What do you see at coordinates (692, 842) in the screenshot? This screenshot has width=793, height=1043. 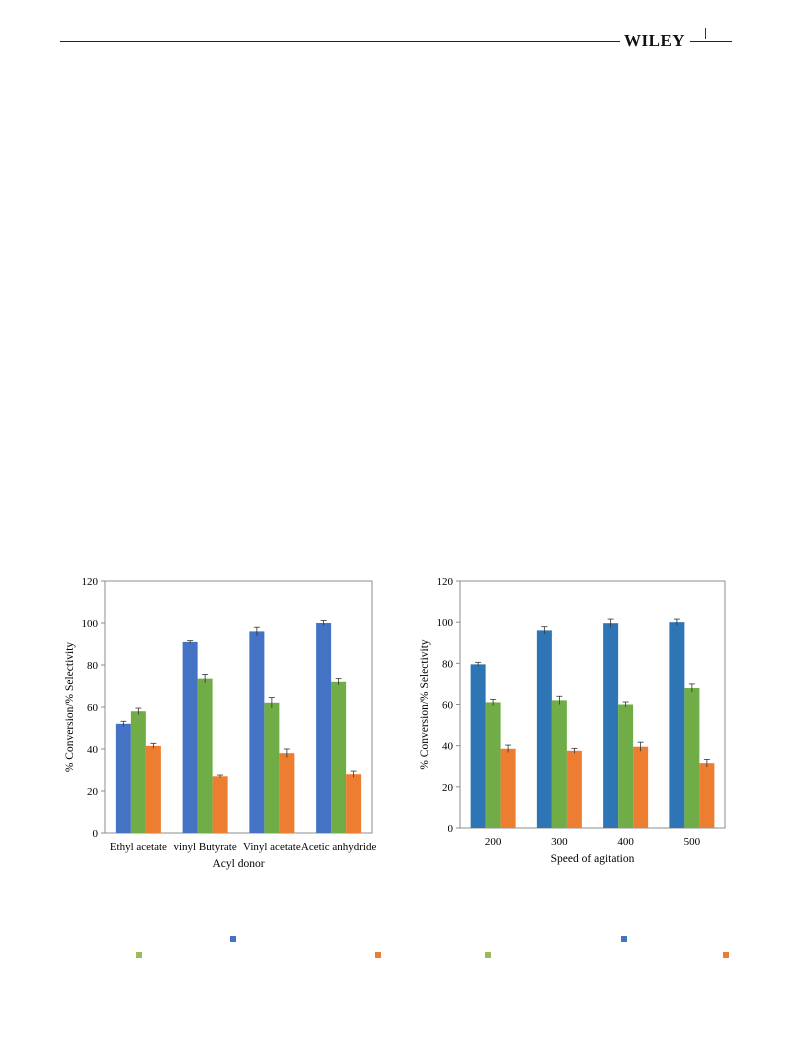 I see `x-tick-label: 500` at bounding box center [692, 842].